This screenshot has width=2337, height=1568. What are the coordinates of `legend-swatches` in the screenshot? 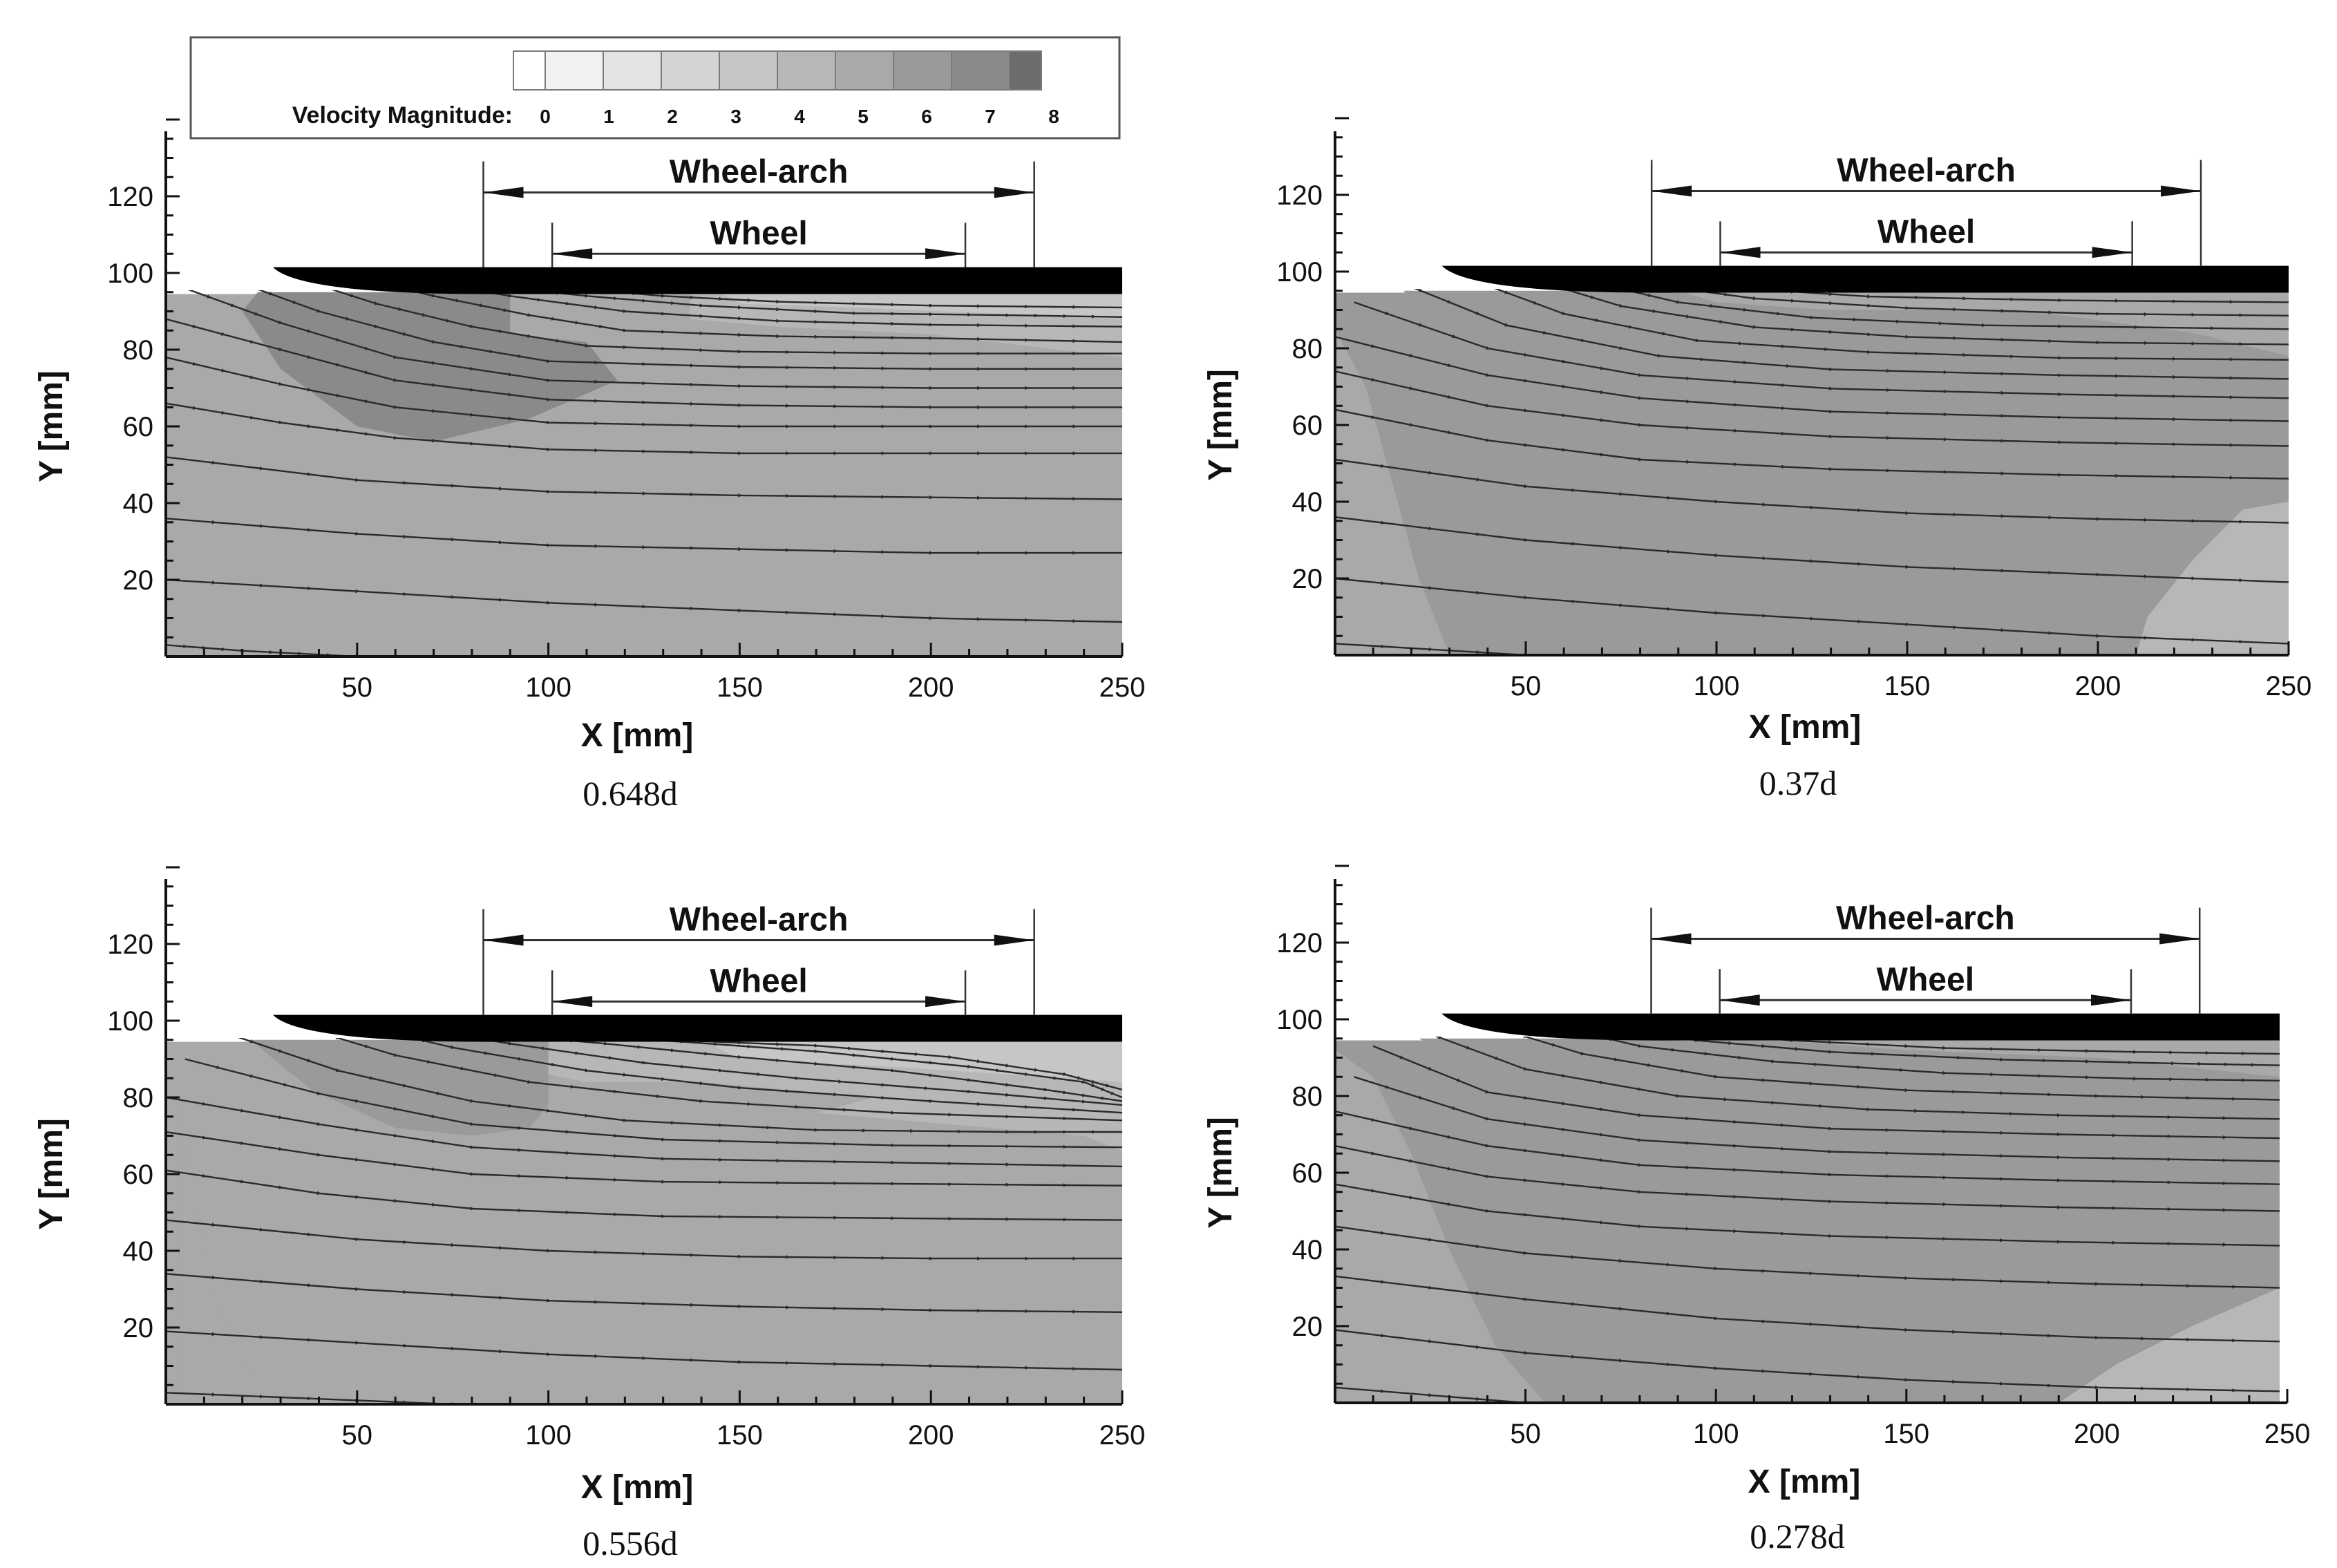 It's located at (778, 70).